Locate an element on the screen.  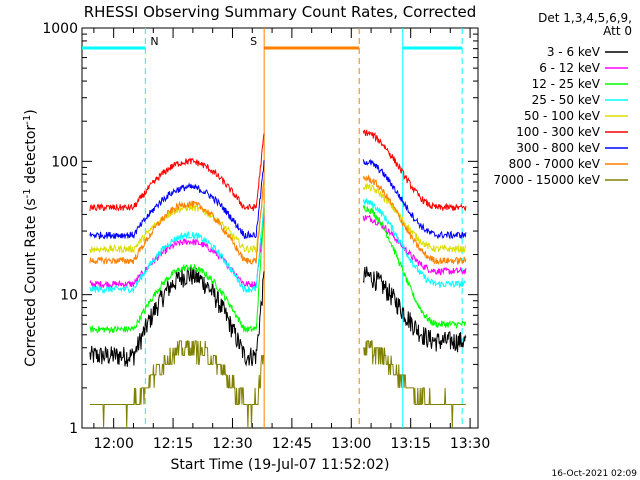
legend-label: 3 - 6 keV is located at coordinates (574, 52).